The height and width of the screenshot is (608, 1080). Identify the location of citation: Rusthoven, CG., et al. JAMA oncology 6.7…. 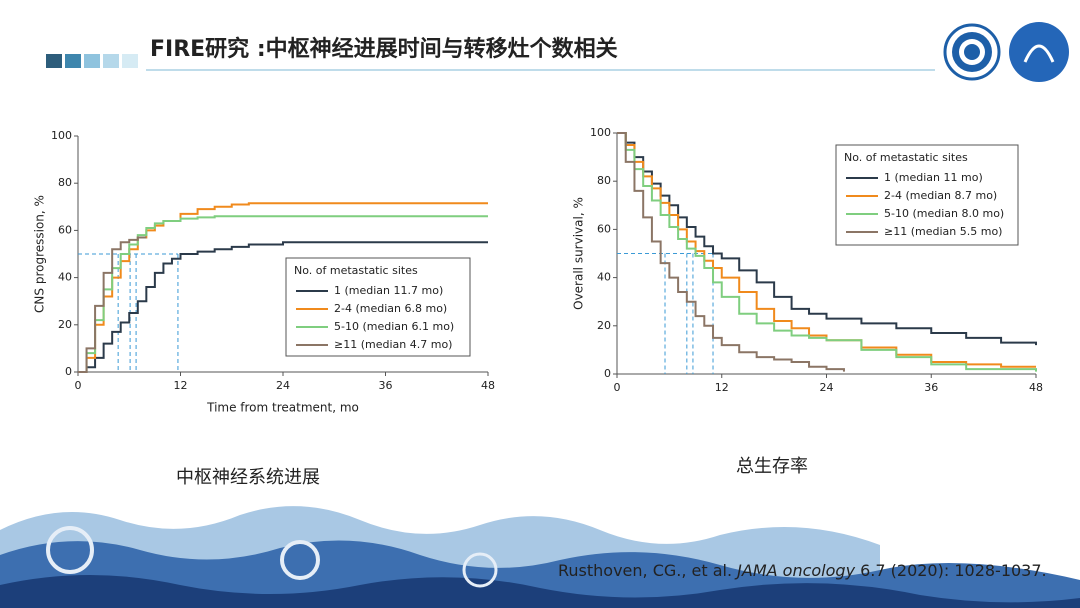
(802, 570).